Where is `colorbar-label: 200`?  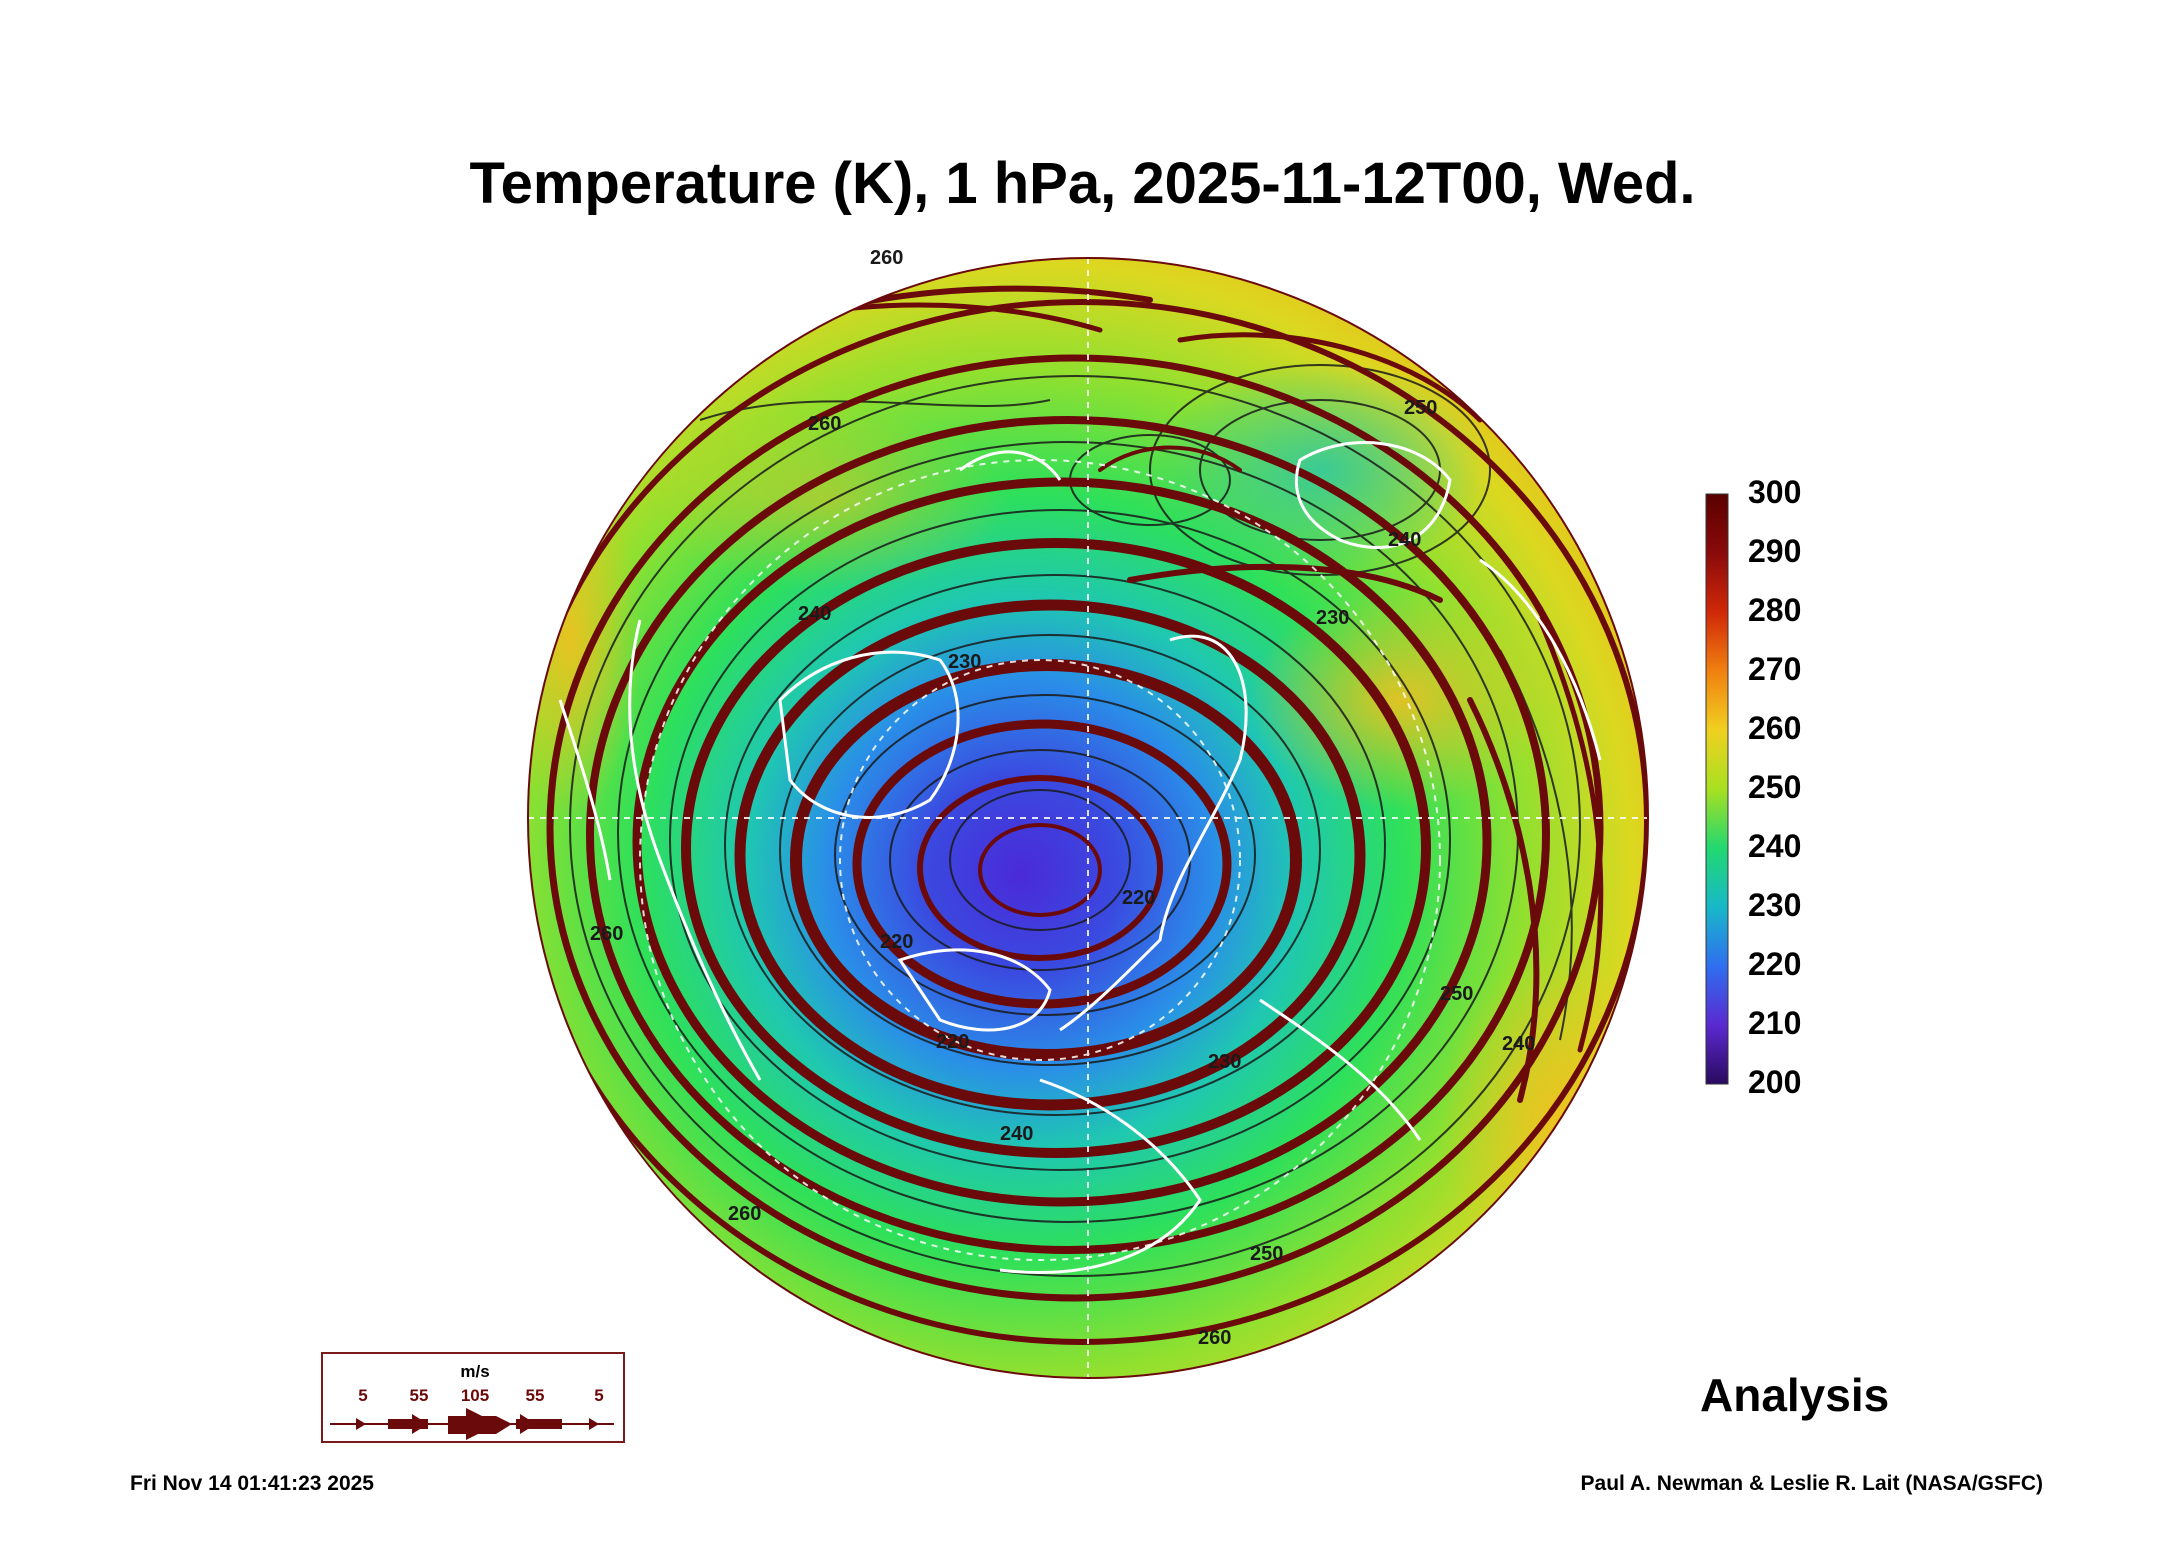 colorbar-label: 200 is located at coordinates (1775, 1082).